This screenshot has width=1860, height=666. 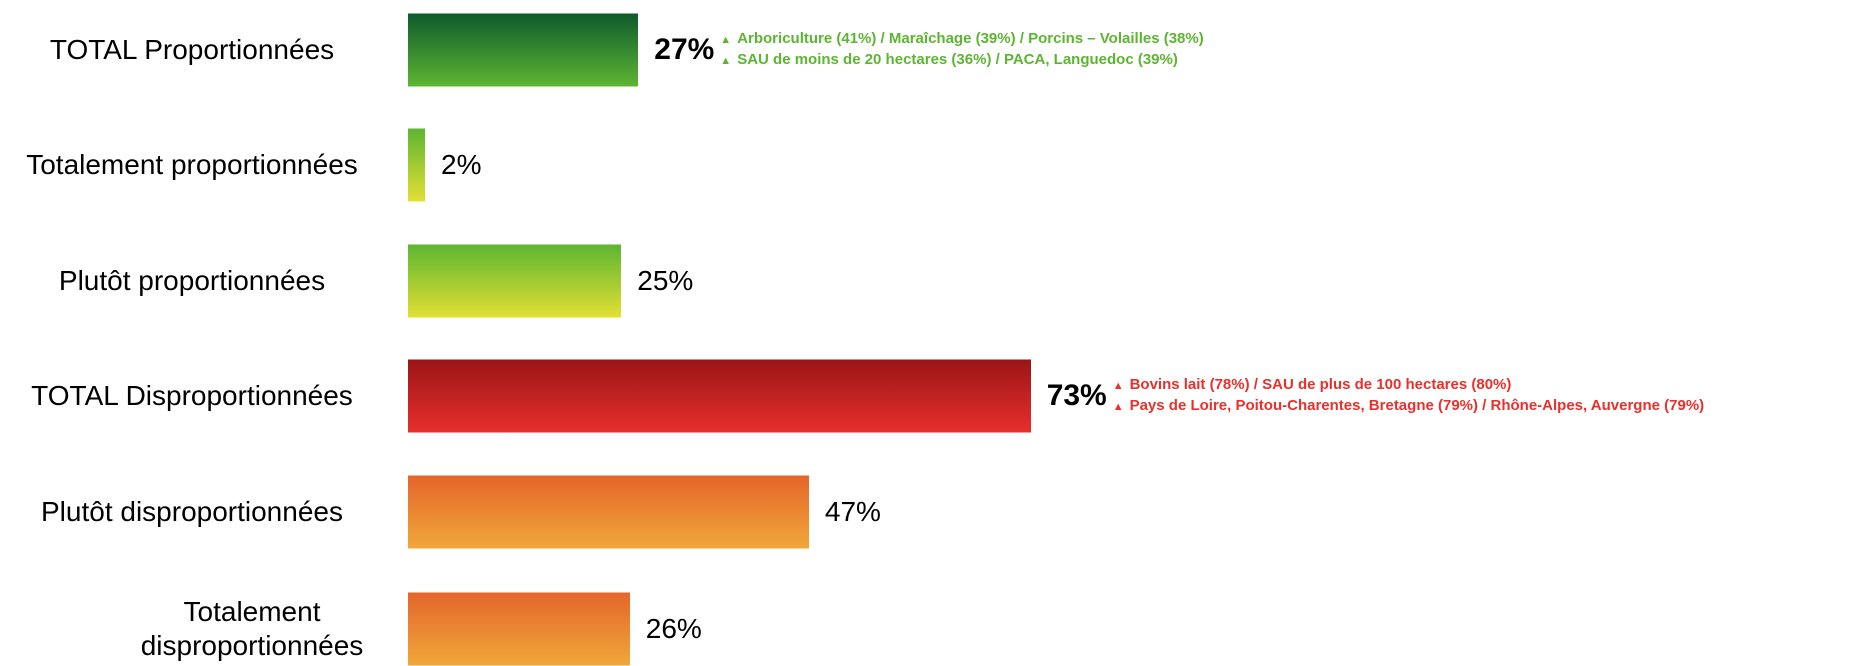 I want to click on category-label: Totalement disproportionnées, so click(x=252, y=628).